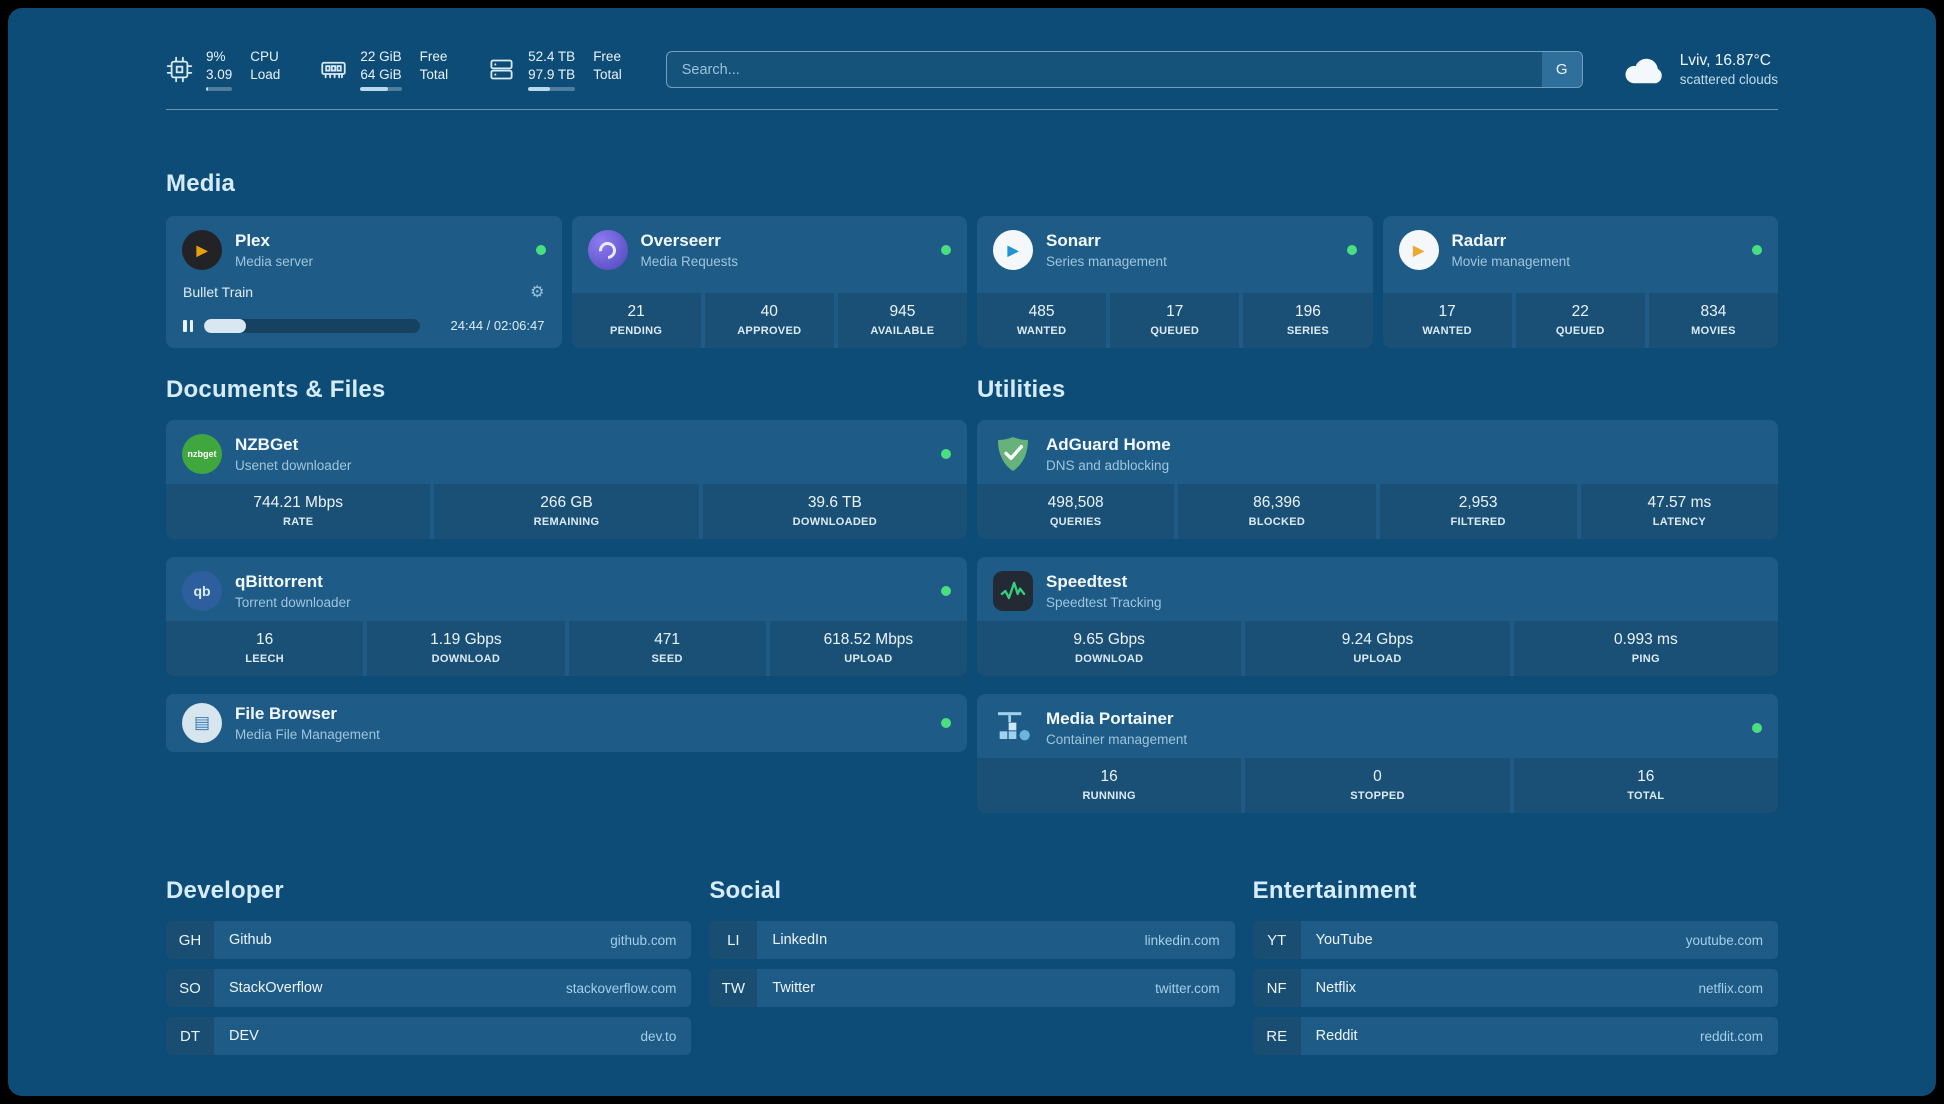 The image size is (1944, 1104). Describe the element at coordinates (1187, 988) in the screenshot. I see `bookmark-url: twitter.com` at that location.